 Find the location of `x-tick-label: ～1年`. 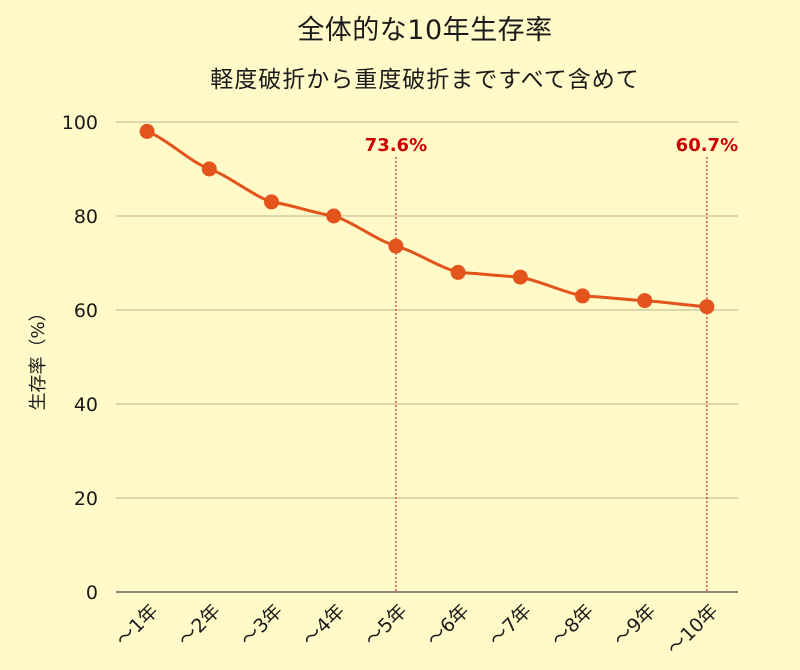

x-tick-label: ～1年 is located at coordinates (137, 625).